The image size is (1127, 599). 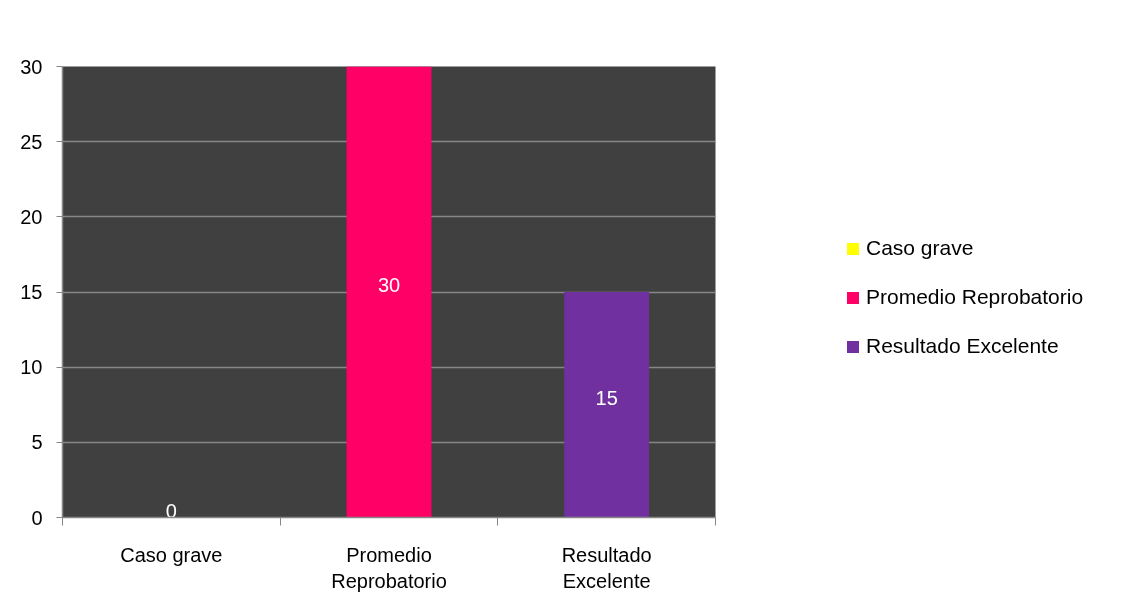 I want to click on y-tick-label: 5, so click(x=37, y=442).